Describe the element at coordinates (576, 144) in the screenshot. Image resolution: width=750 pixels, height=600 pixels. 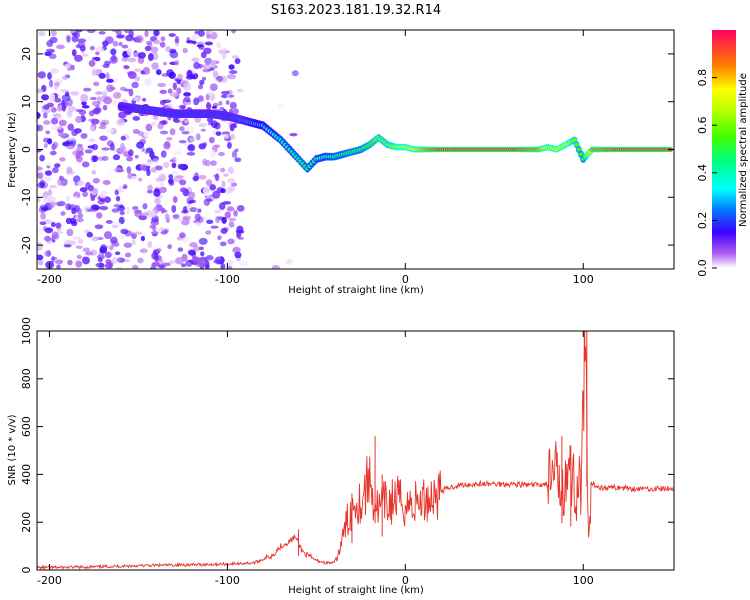
I see `ridge-point` at that location.